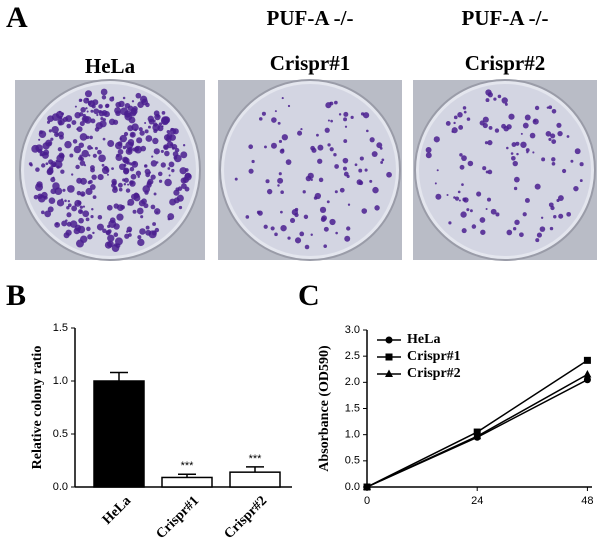 The height and width of the screenshot is (556, 600). Describe the element at coordinates (309, 295) in the screenshot. I see `panel-label: C` at that location.